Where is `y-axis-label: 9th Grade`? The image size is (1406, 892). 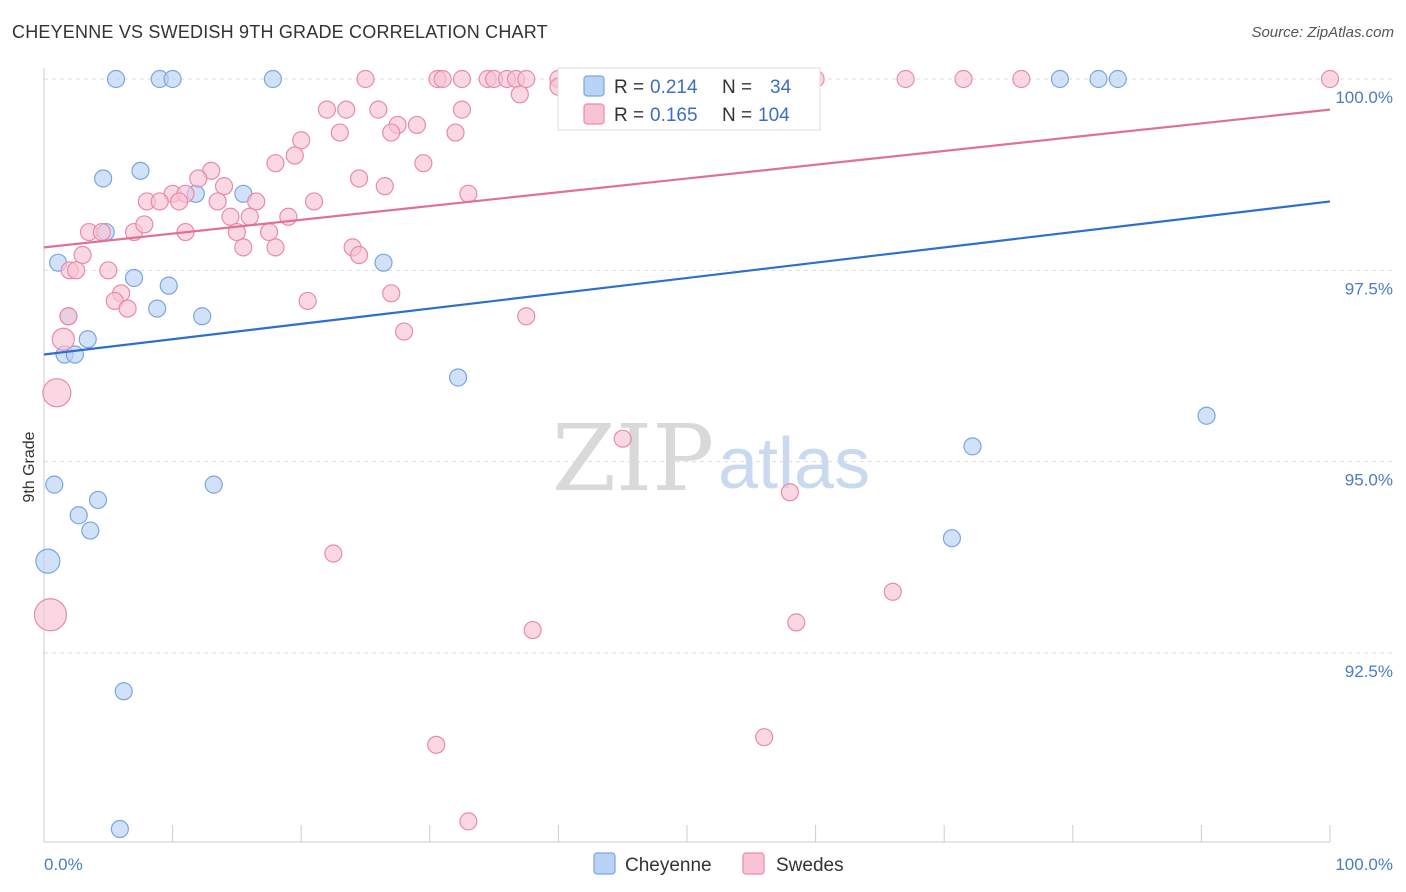 y-axis-label: 9th Grade is located at coordinates (29, 466).